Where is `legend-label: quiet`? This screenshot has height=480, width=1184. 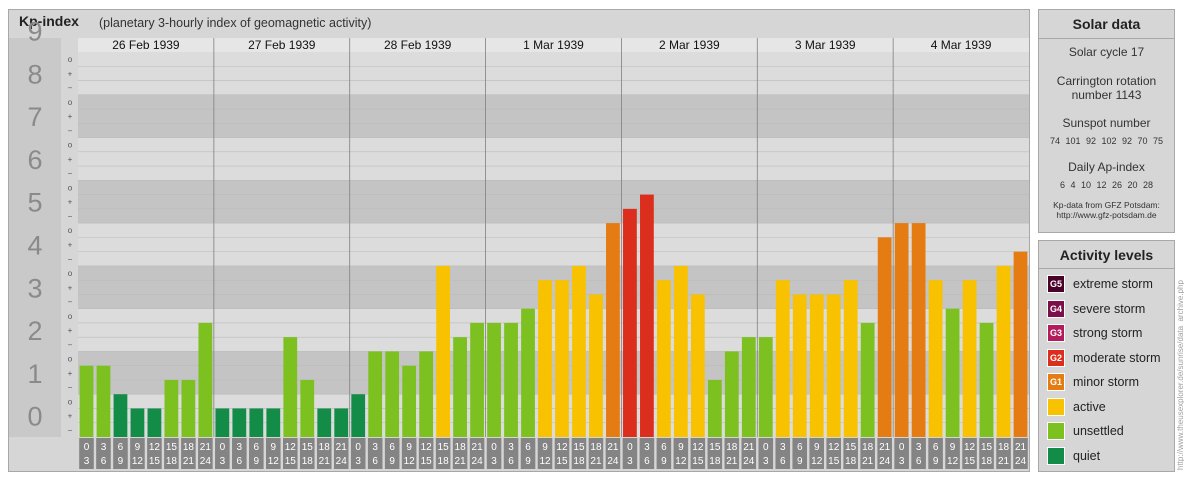 legend-label: quiet is located at coordinates (1087, 455).